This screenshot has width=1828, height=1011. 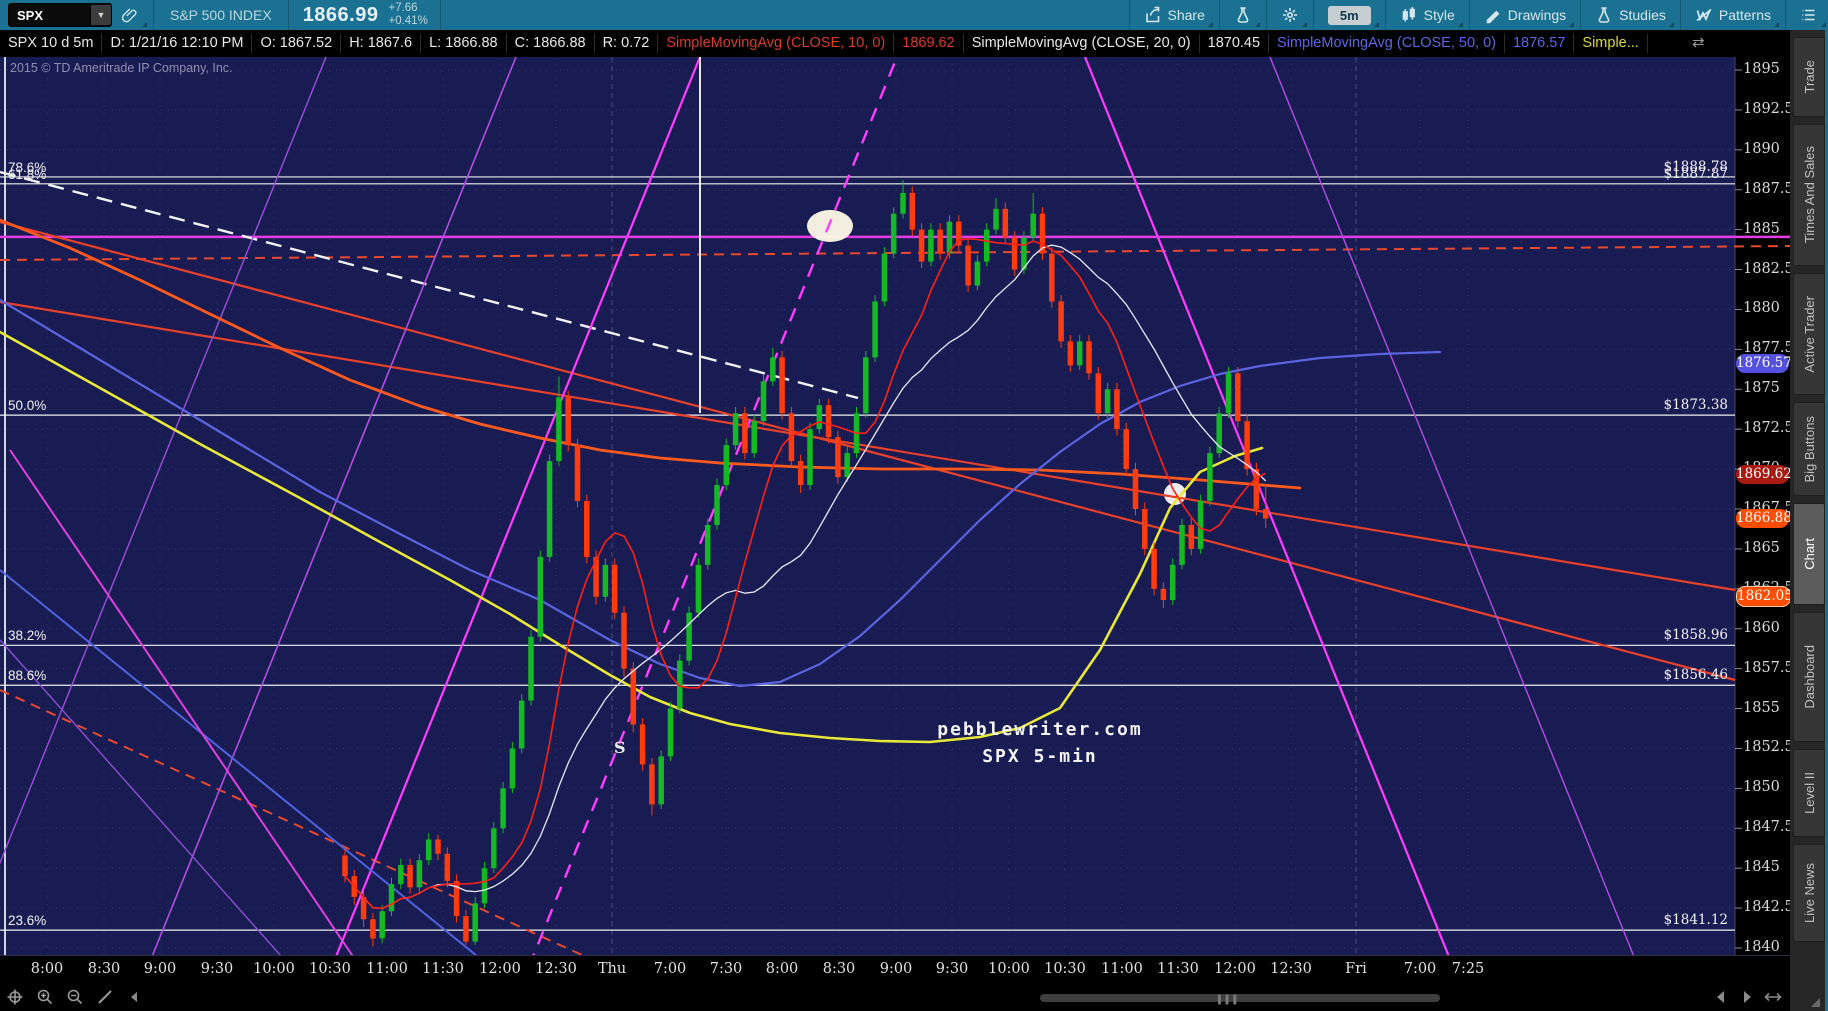 I want to click on legend-segment: SimpleMovingAvg (CLOSE, 20, 0), so click(x=1082, y=43).